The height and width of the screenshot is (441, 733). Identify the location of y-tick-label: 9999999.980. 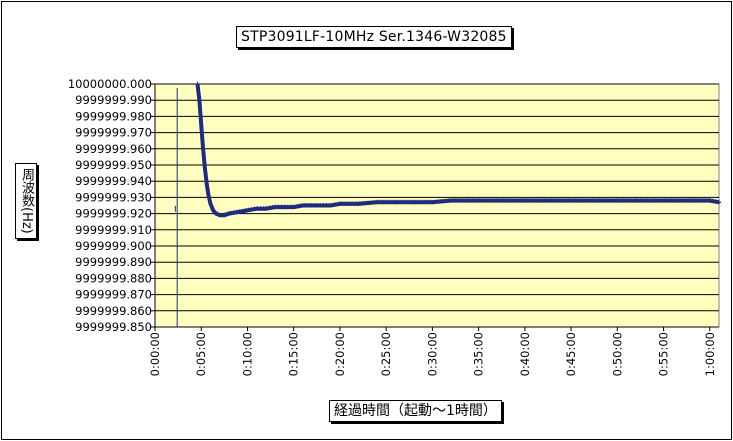
(113, 116).